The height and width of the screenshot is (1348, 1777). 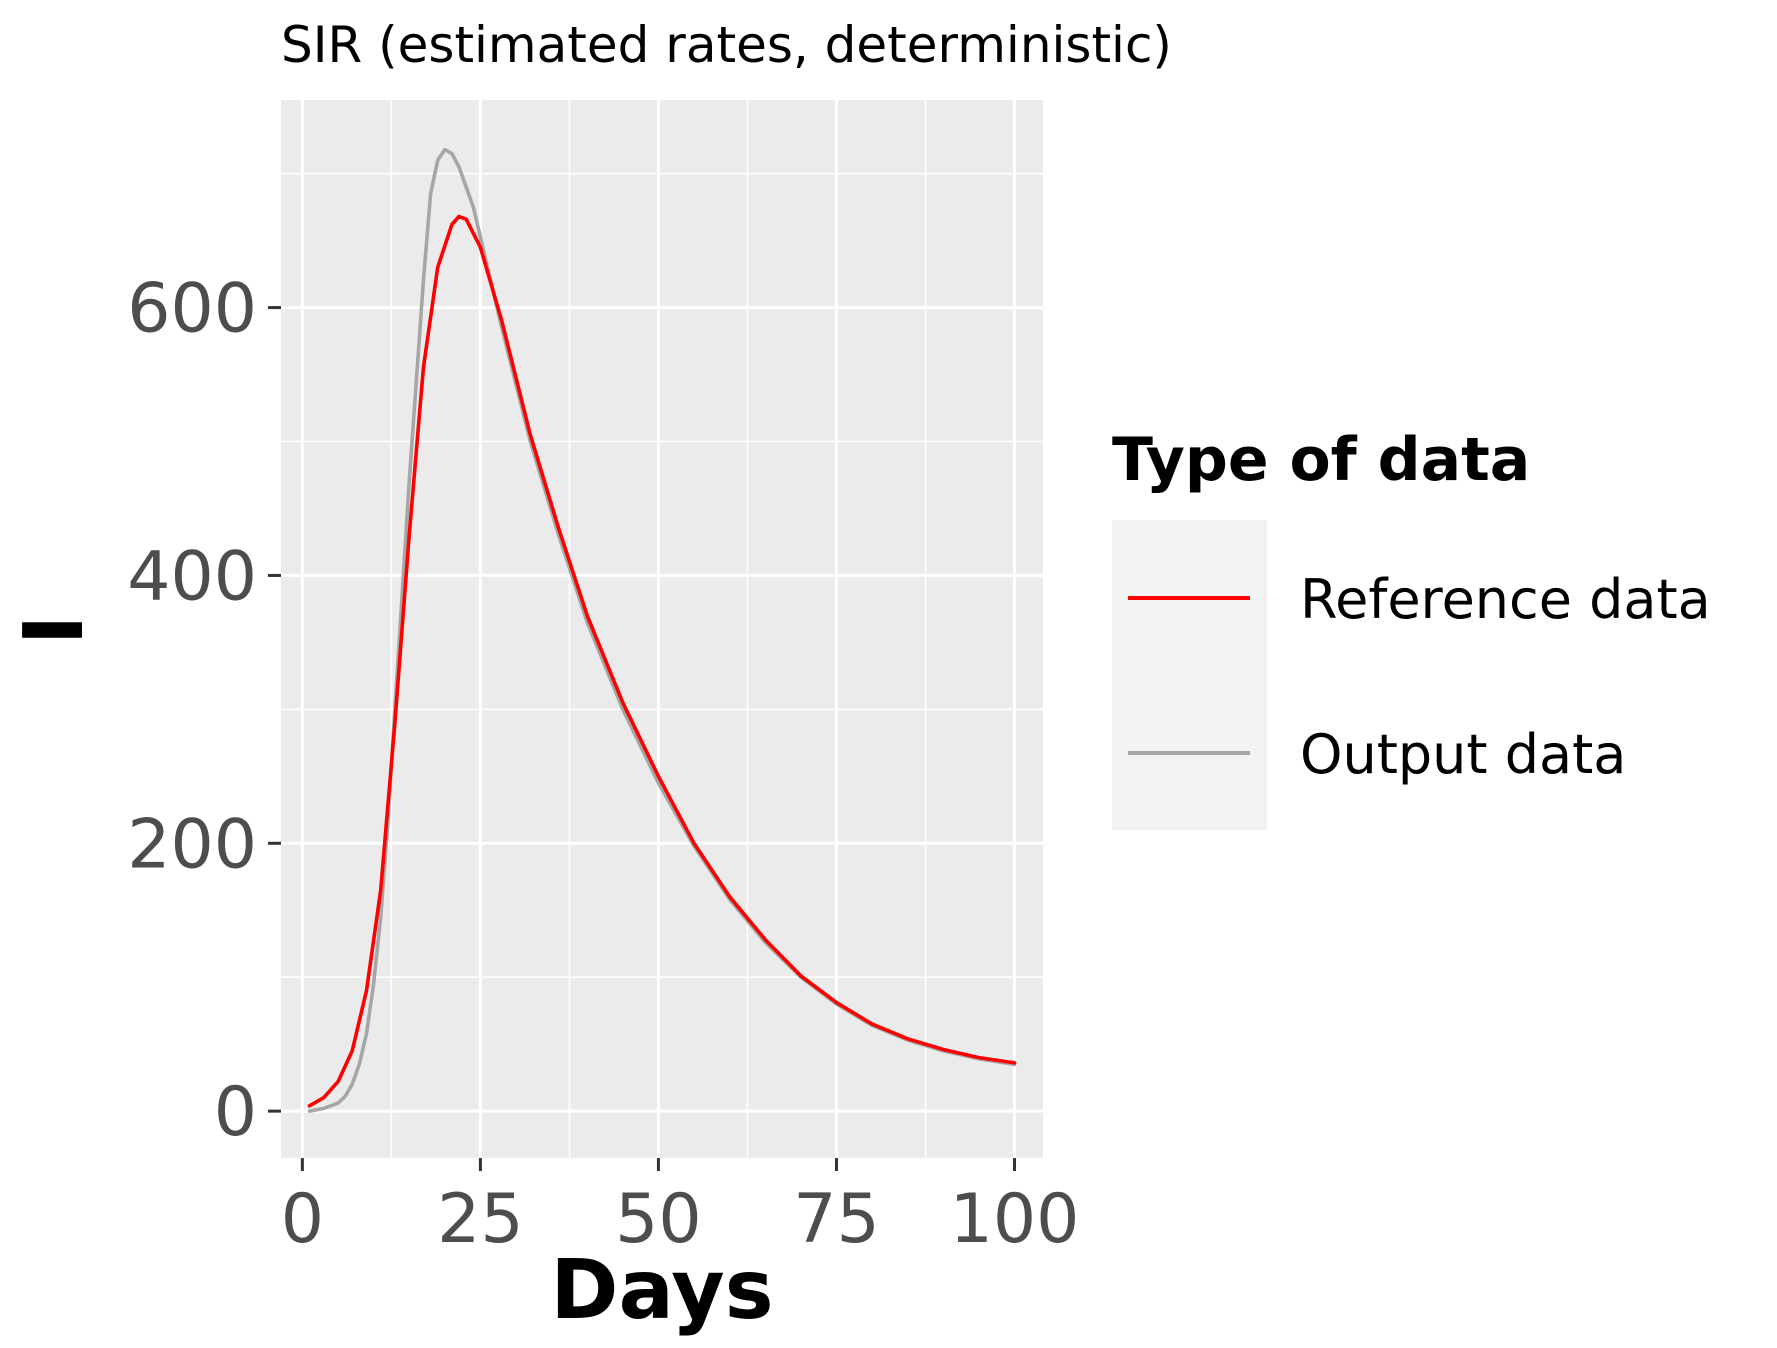 I want to click on legend-label-output-data: Output data, so click(x=1463, y=754).